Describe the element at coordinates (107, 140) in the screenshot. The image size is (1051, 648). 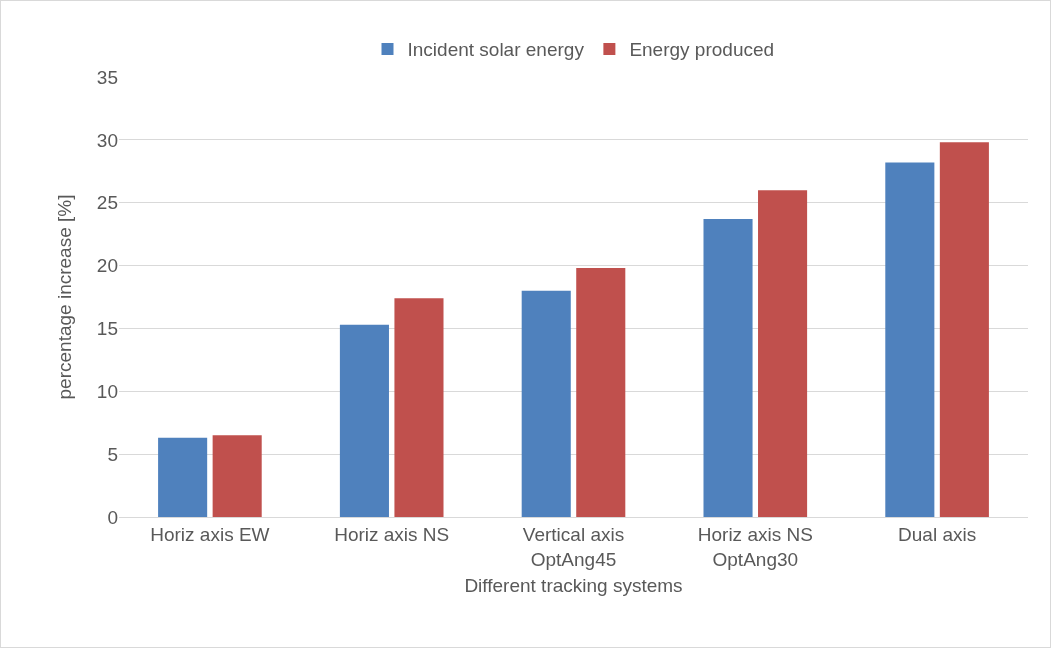
I see `y-tick-label: 30` at that location.